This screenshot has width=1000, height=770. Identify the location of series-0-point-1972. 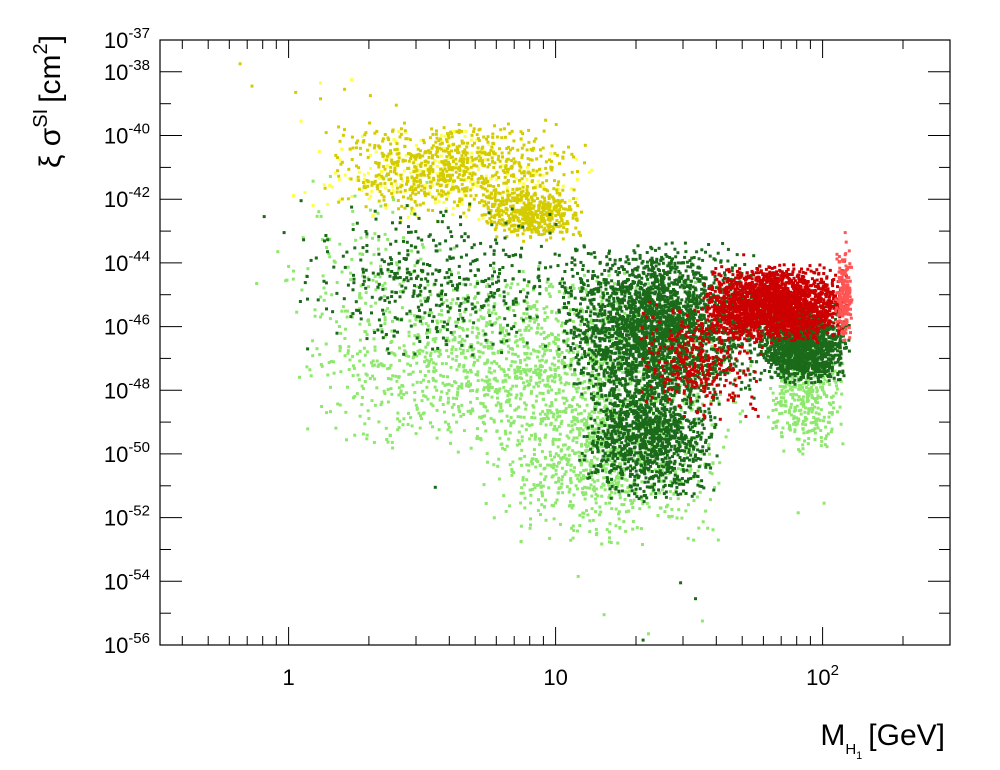
(507, 416).